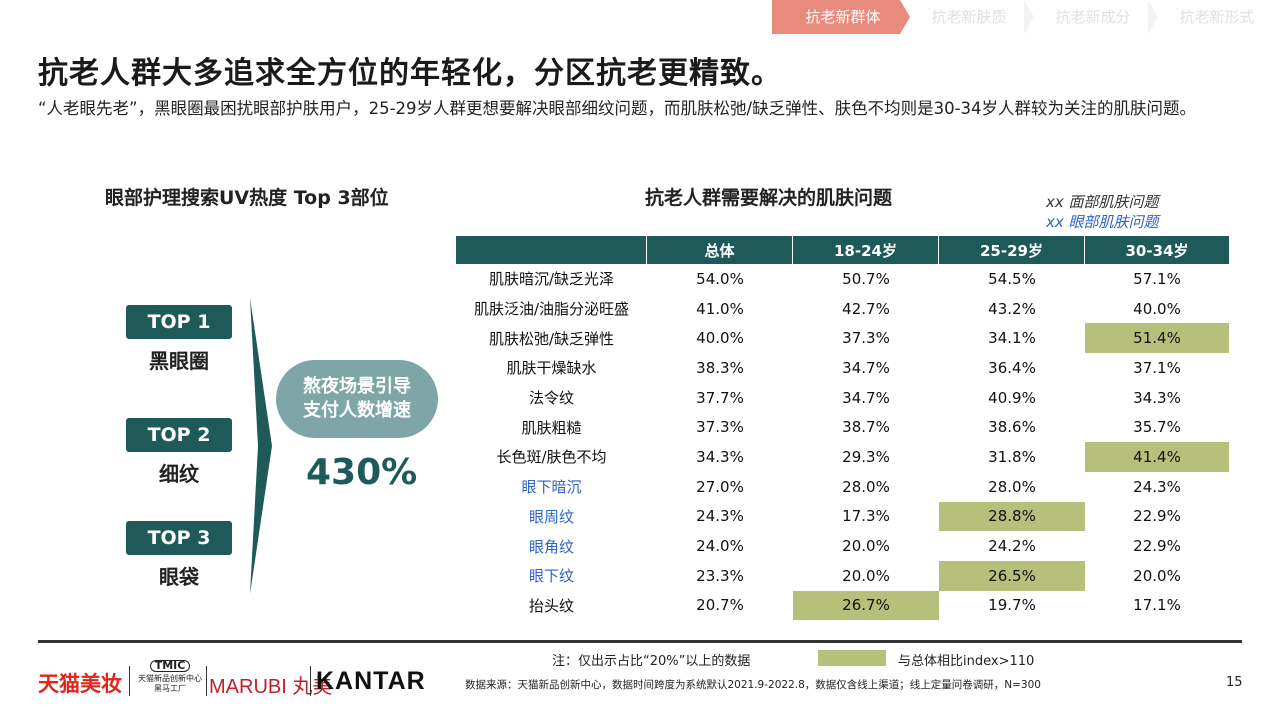 Image resolution: width=1280 pixels, height=720 pixels. I want to click on tab-anti-aging-group: 抗老新群体, so click(841, 17).